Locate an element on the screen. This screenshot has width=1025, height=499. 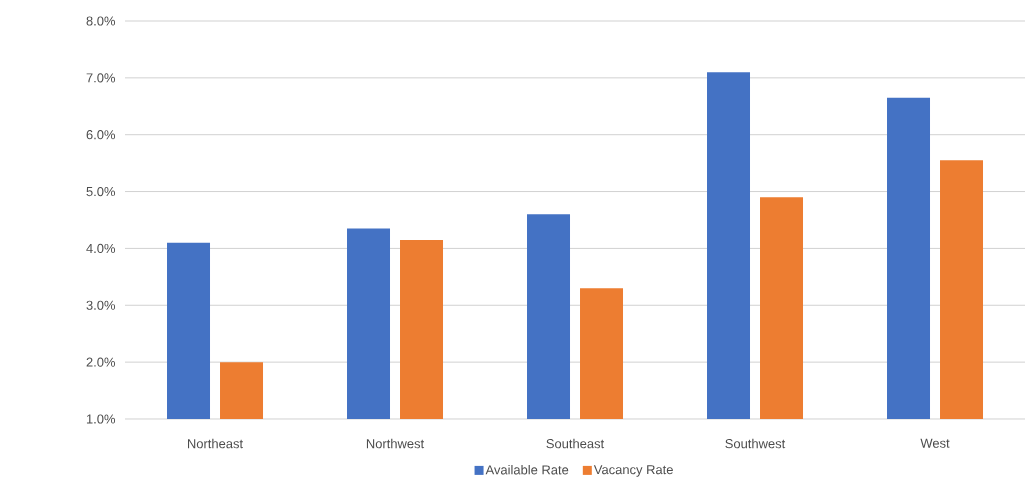
legend-label: Available Rate is located at coordinates (527, 469).